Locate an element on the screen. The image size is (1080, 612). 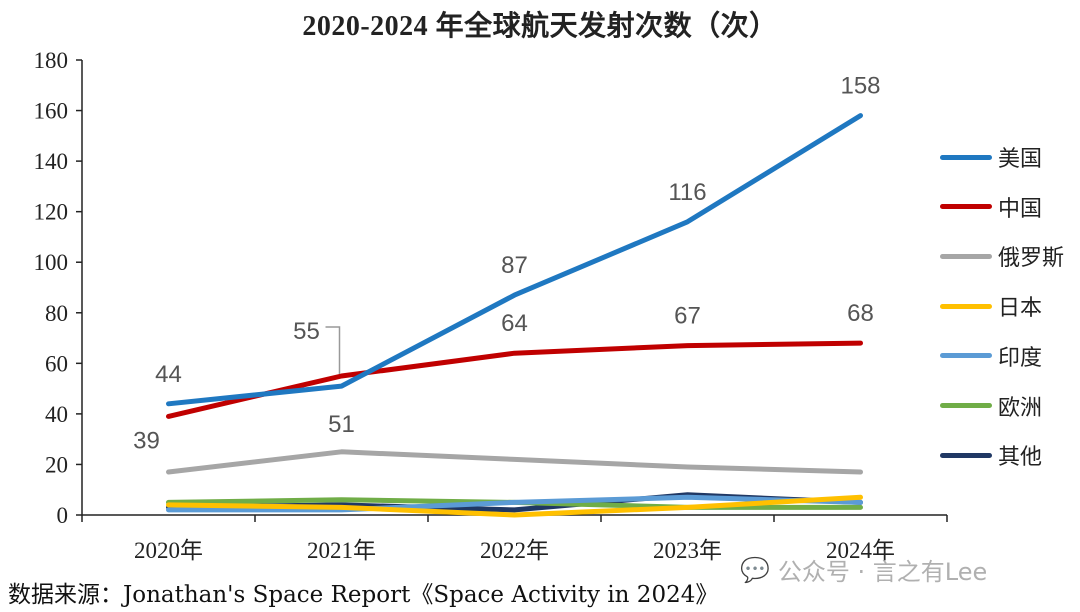
legend-item: 俄罗斯 is located at coordinates (1002, 256).